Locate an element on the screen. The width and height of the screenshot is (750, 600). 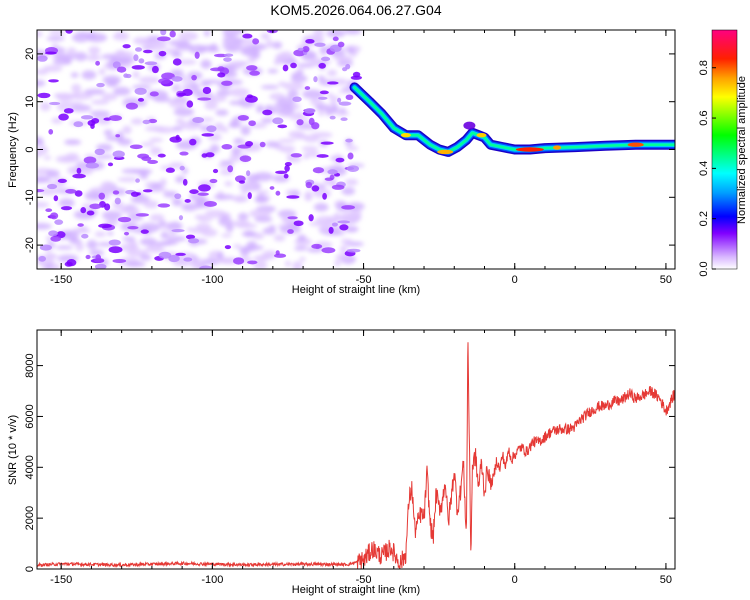
y-tick-label: 0 is located at coordinates (30, 149).